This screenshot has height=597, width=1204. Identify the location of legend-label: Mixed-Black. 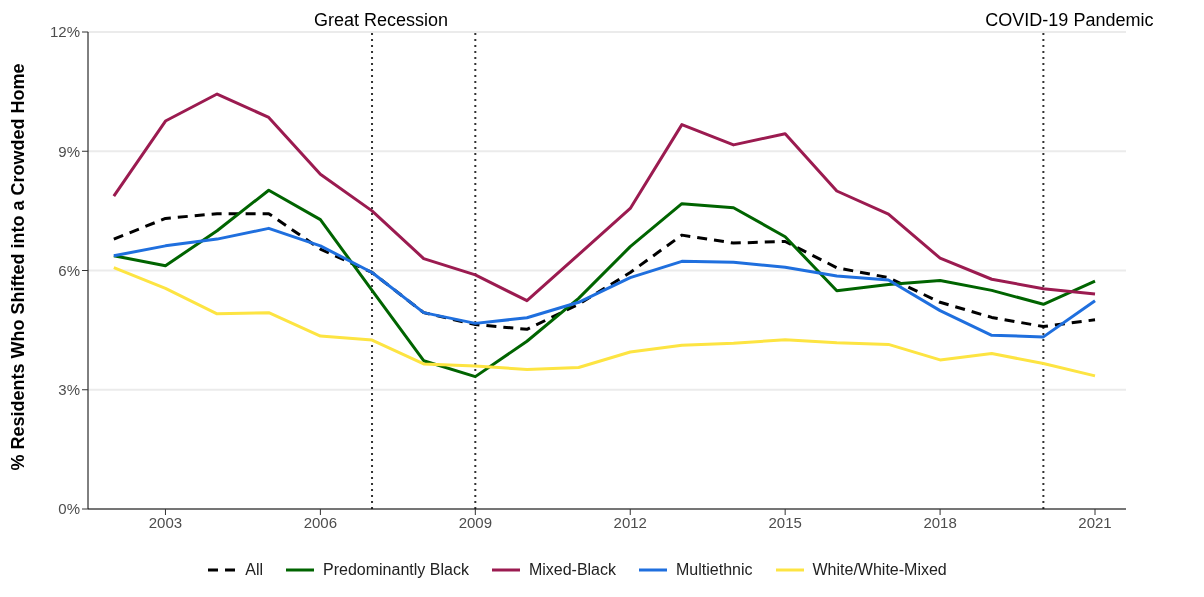
(572, 570).